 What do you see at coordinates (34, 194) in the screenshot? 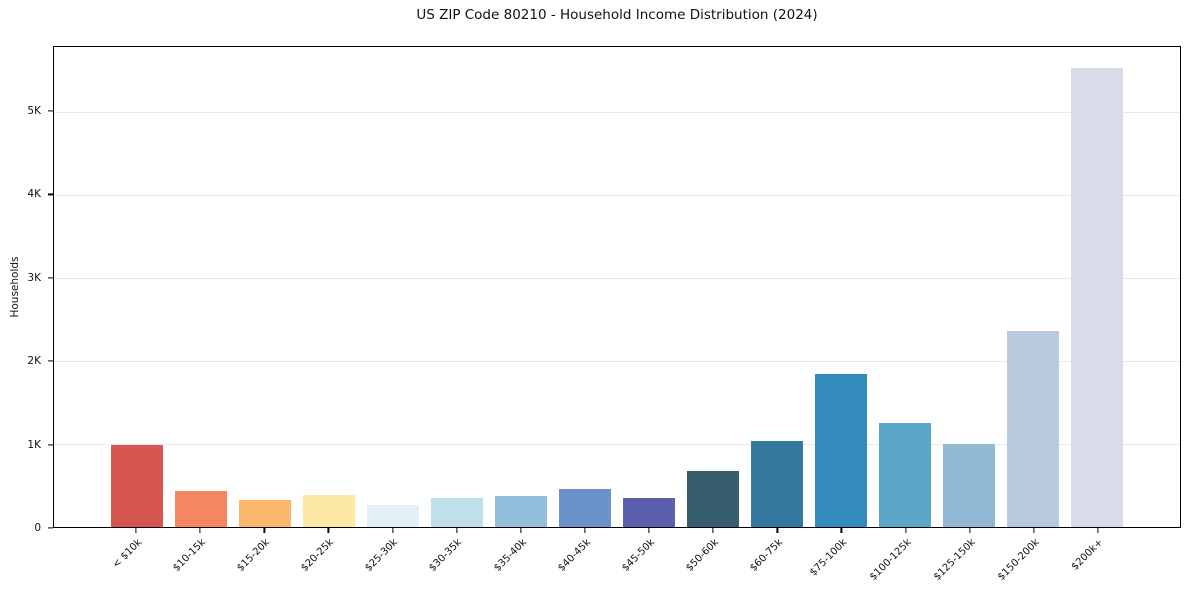
I see `y-tick-label: 4K` at bounding box center [34, 194].